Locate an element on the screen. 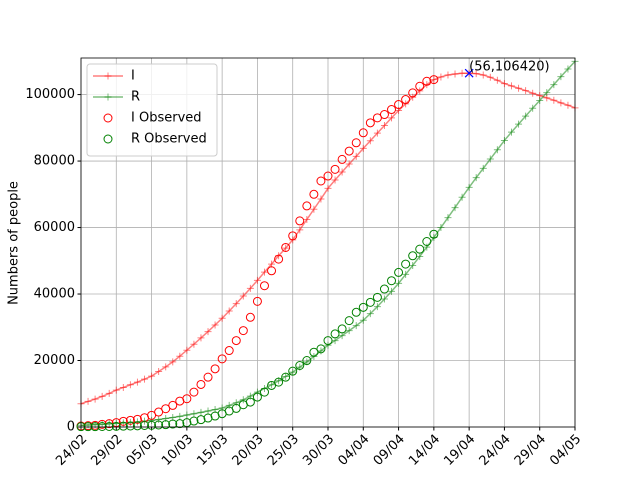 This screenshot has width=640, height=480. y-tick-label: 80000 is located at coordinates (54, 161).